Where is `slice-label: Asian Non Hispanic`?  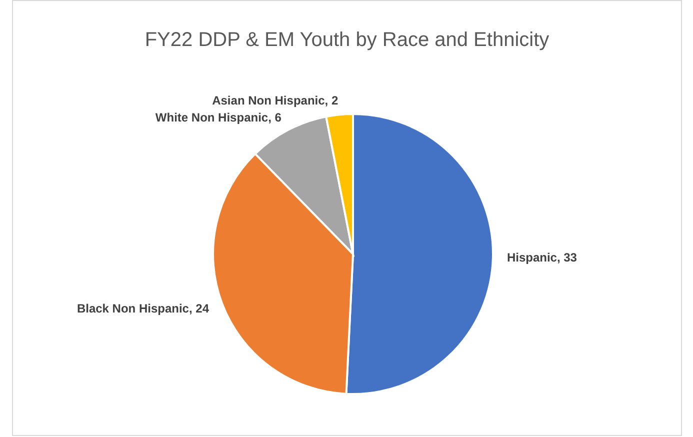 slice-label: Asian Non Hispanic is located at coordinates (269, 101).